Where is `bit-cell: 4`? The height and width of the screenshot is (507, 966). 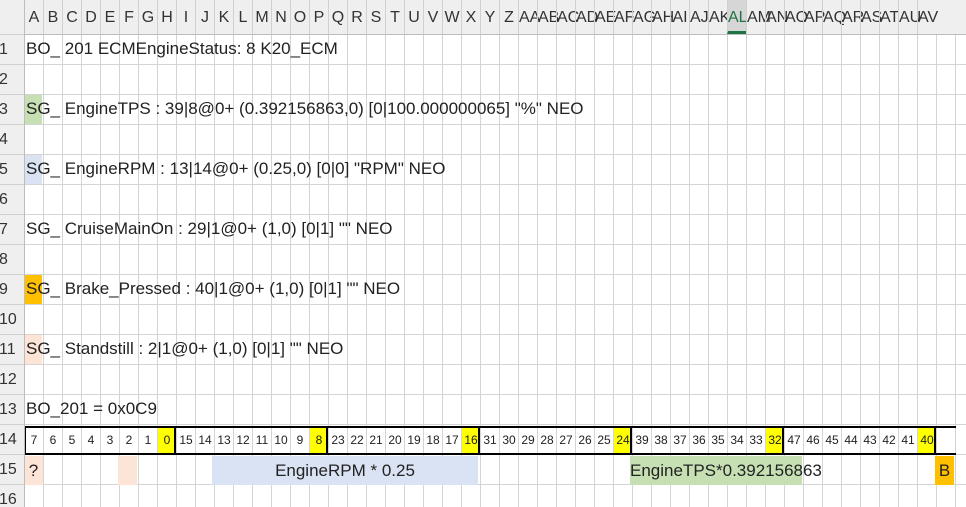
bit-cell: 4 is located at coordinates (91, 440).